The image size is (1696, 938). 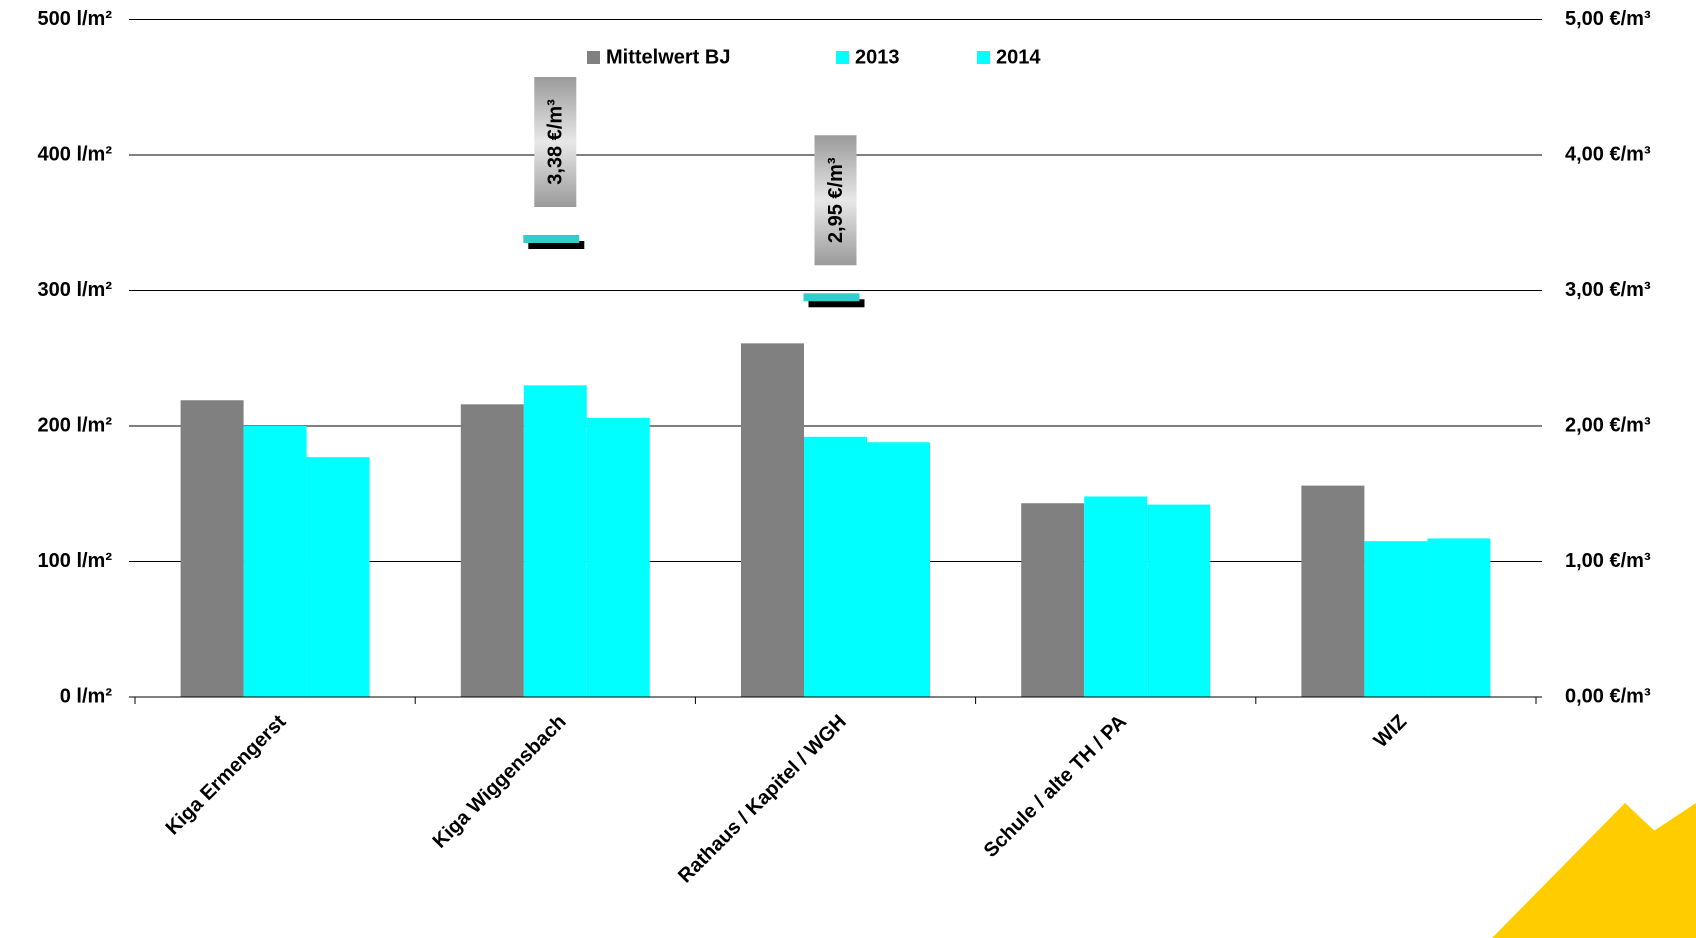 I want to click on x-tick-label: Schule / alte TH / PA, so click(x=1055, y=786).